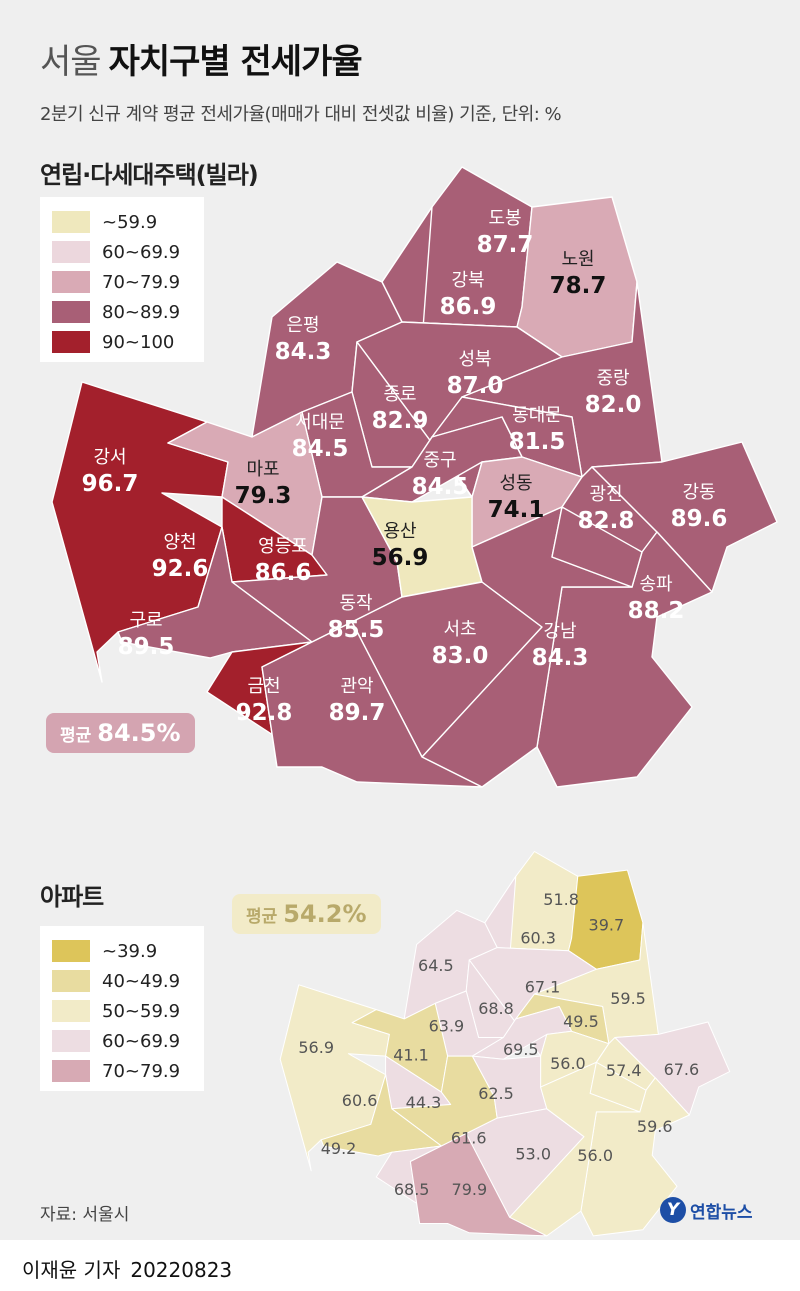 The height and width of the screenshot is (1291, 800). I want to click on district-name: 광진, so click(605, 494).